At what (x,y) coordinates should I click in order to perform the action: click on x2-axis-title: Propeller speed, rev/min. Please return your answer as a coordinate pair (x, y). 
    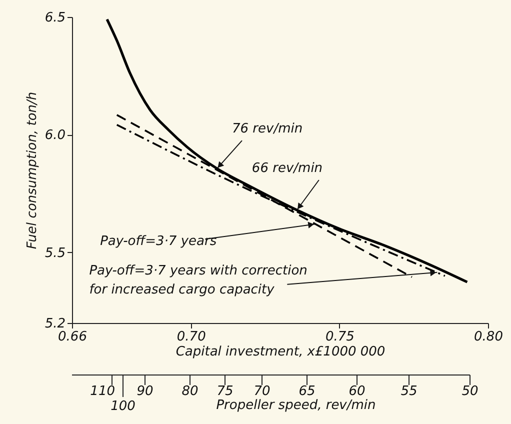
    Looking at the image, I should click on (296, 405).